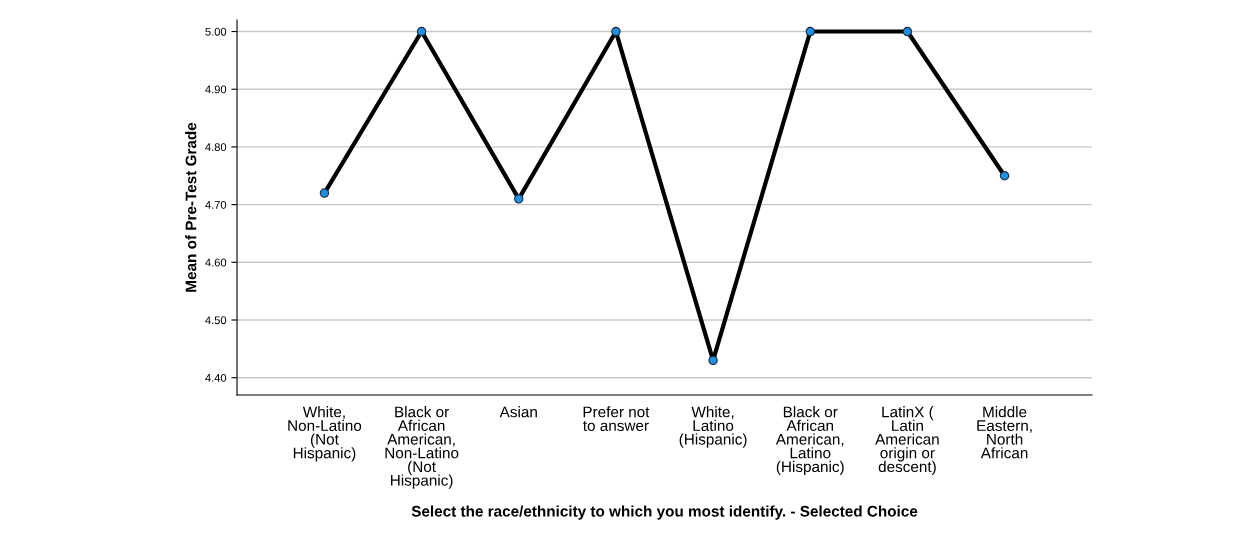 This screenshot has width=1252, height=560. Describe the element at coordinates (216, 89) in the screenshot. I see `y-tick-label: 4.90` at that location.